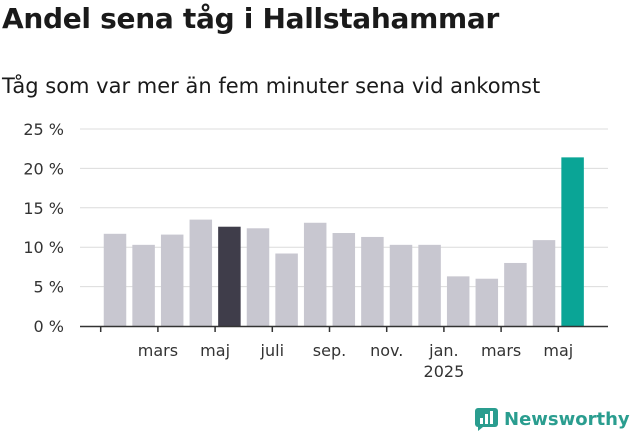 The image size is (631, 439). Describe the element at coordinates (250, 18) in the screenshot. I see `chart-title: Andel sena tåg i Hallstahammar` at that location.